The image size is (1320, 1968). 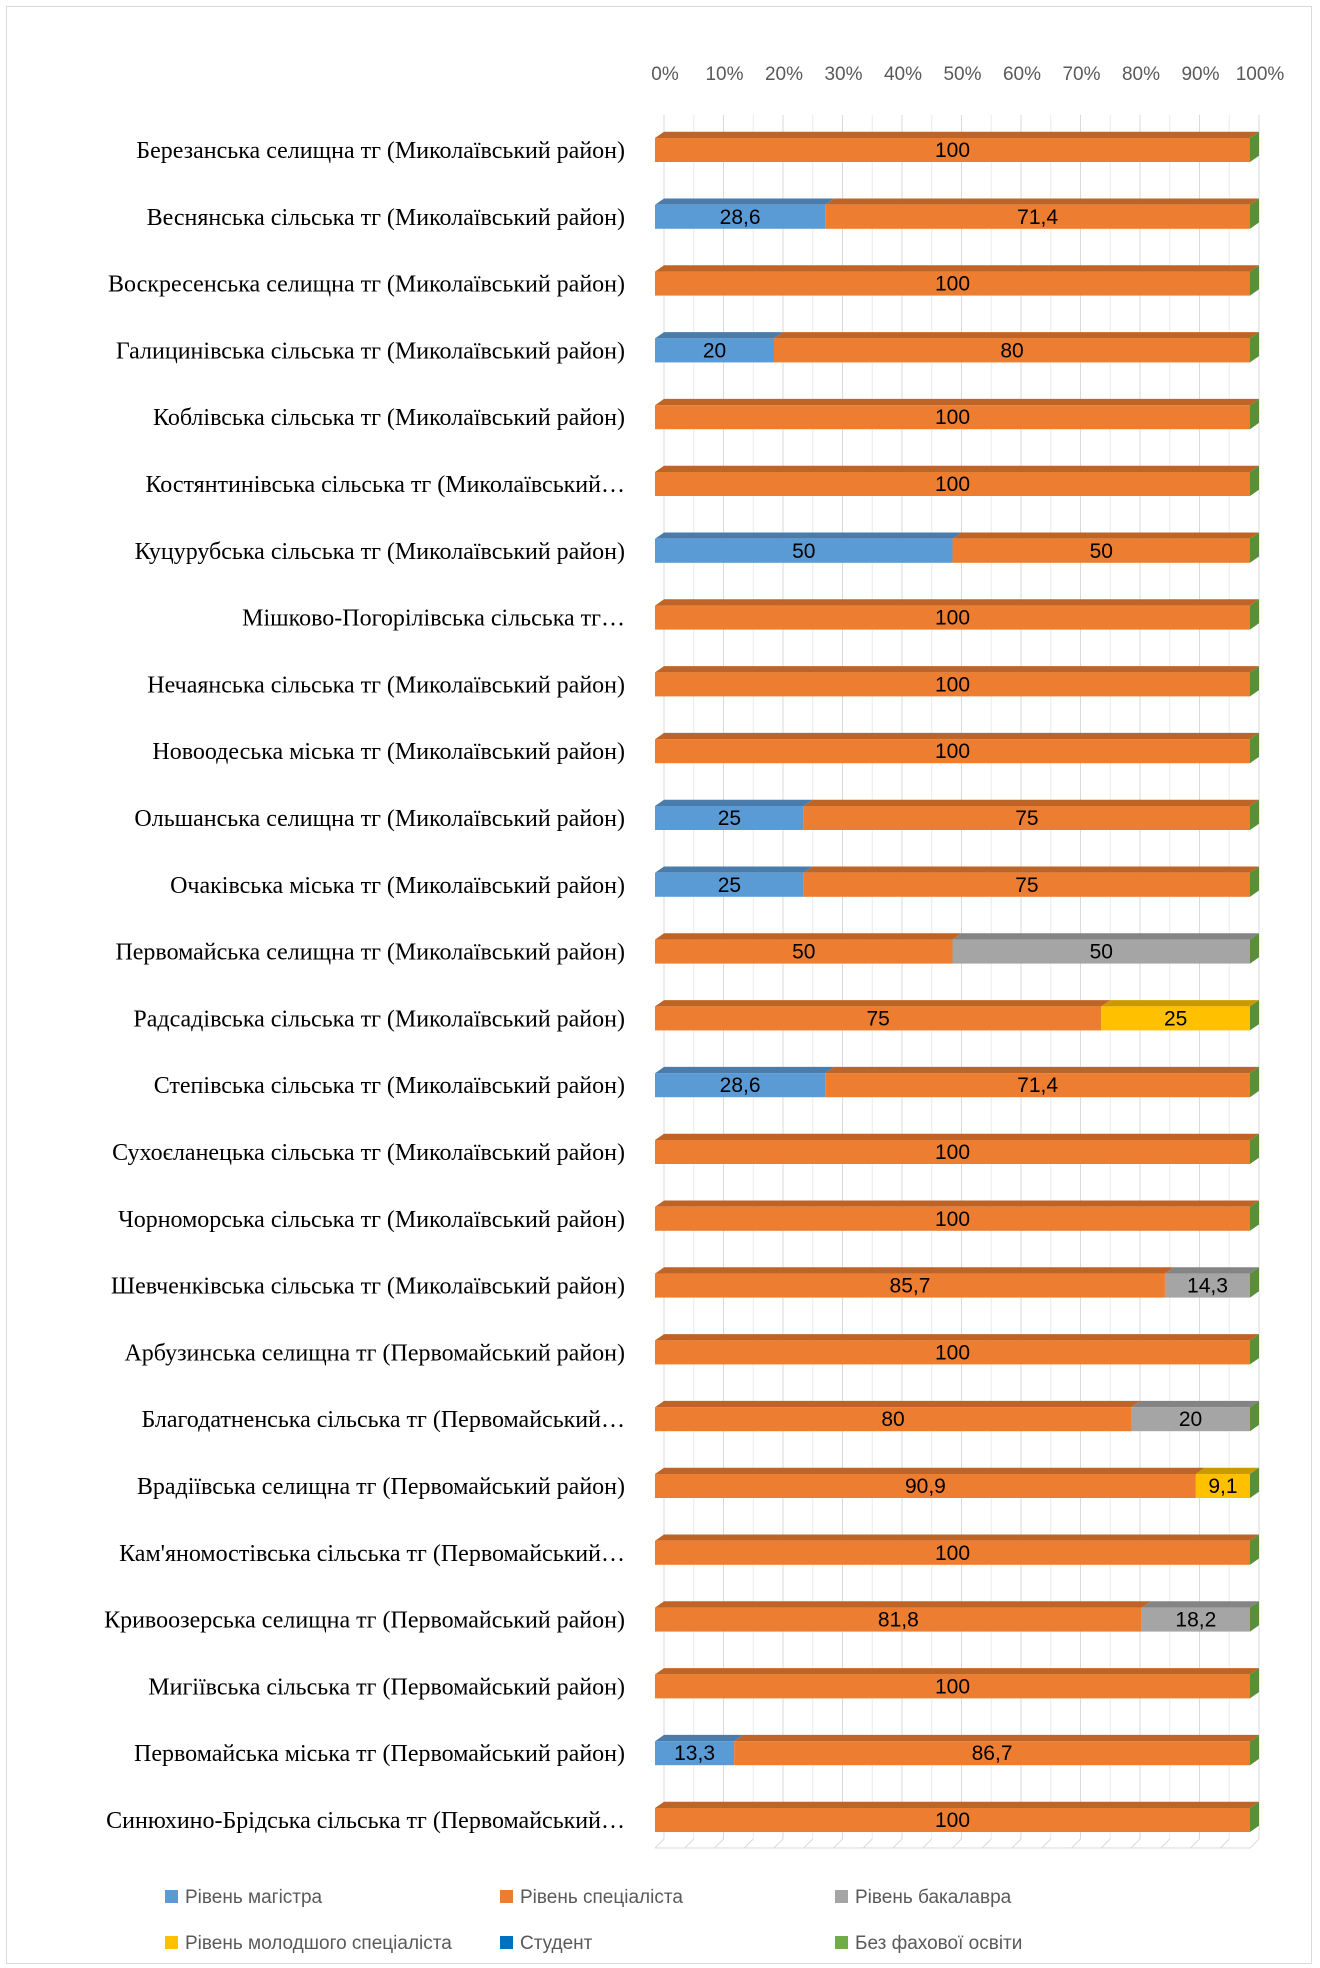 What do you see at coordinates (957, 1750) in the screenshot?
I see `bar-row: 13,3 86,7` at bounding box center [957, 1750].